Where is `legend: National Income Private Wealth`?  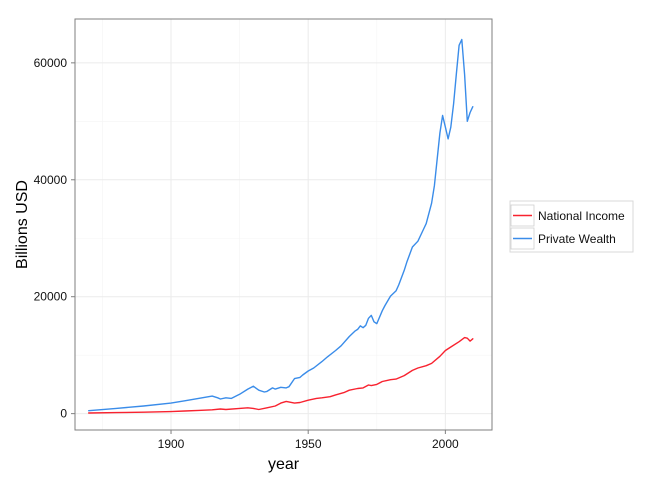
legend: National Income Private Wealth is located at coordinates (571, 226).